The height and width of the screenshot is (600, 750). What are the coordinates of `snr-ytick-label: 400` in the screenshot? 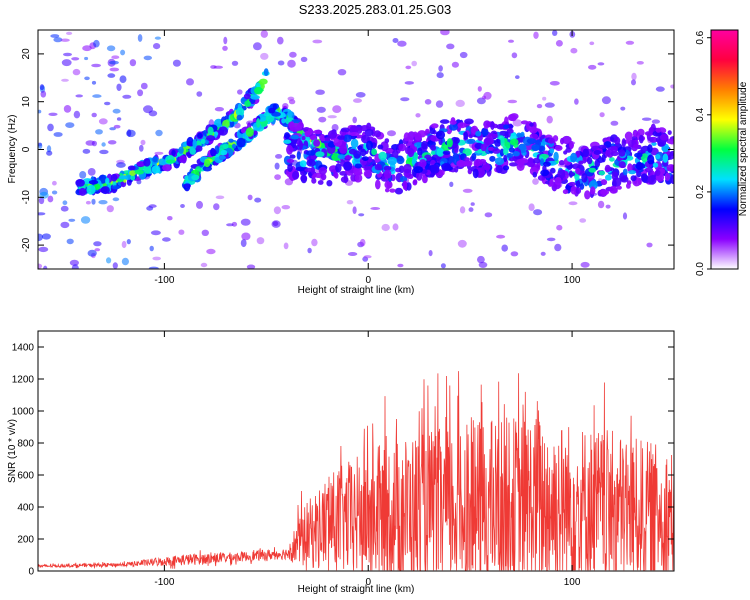 It's located at (25, 508).